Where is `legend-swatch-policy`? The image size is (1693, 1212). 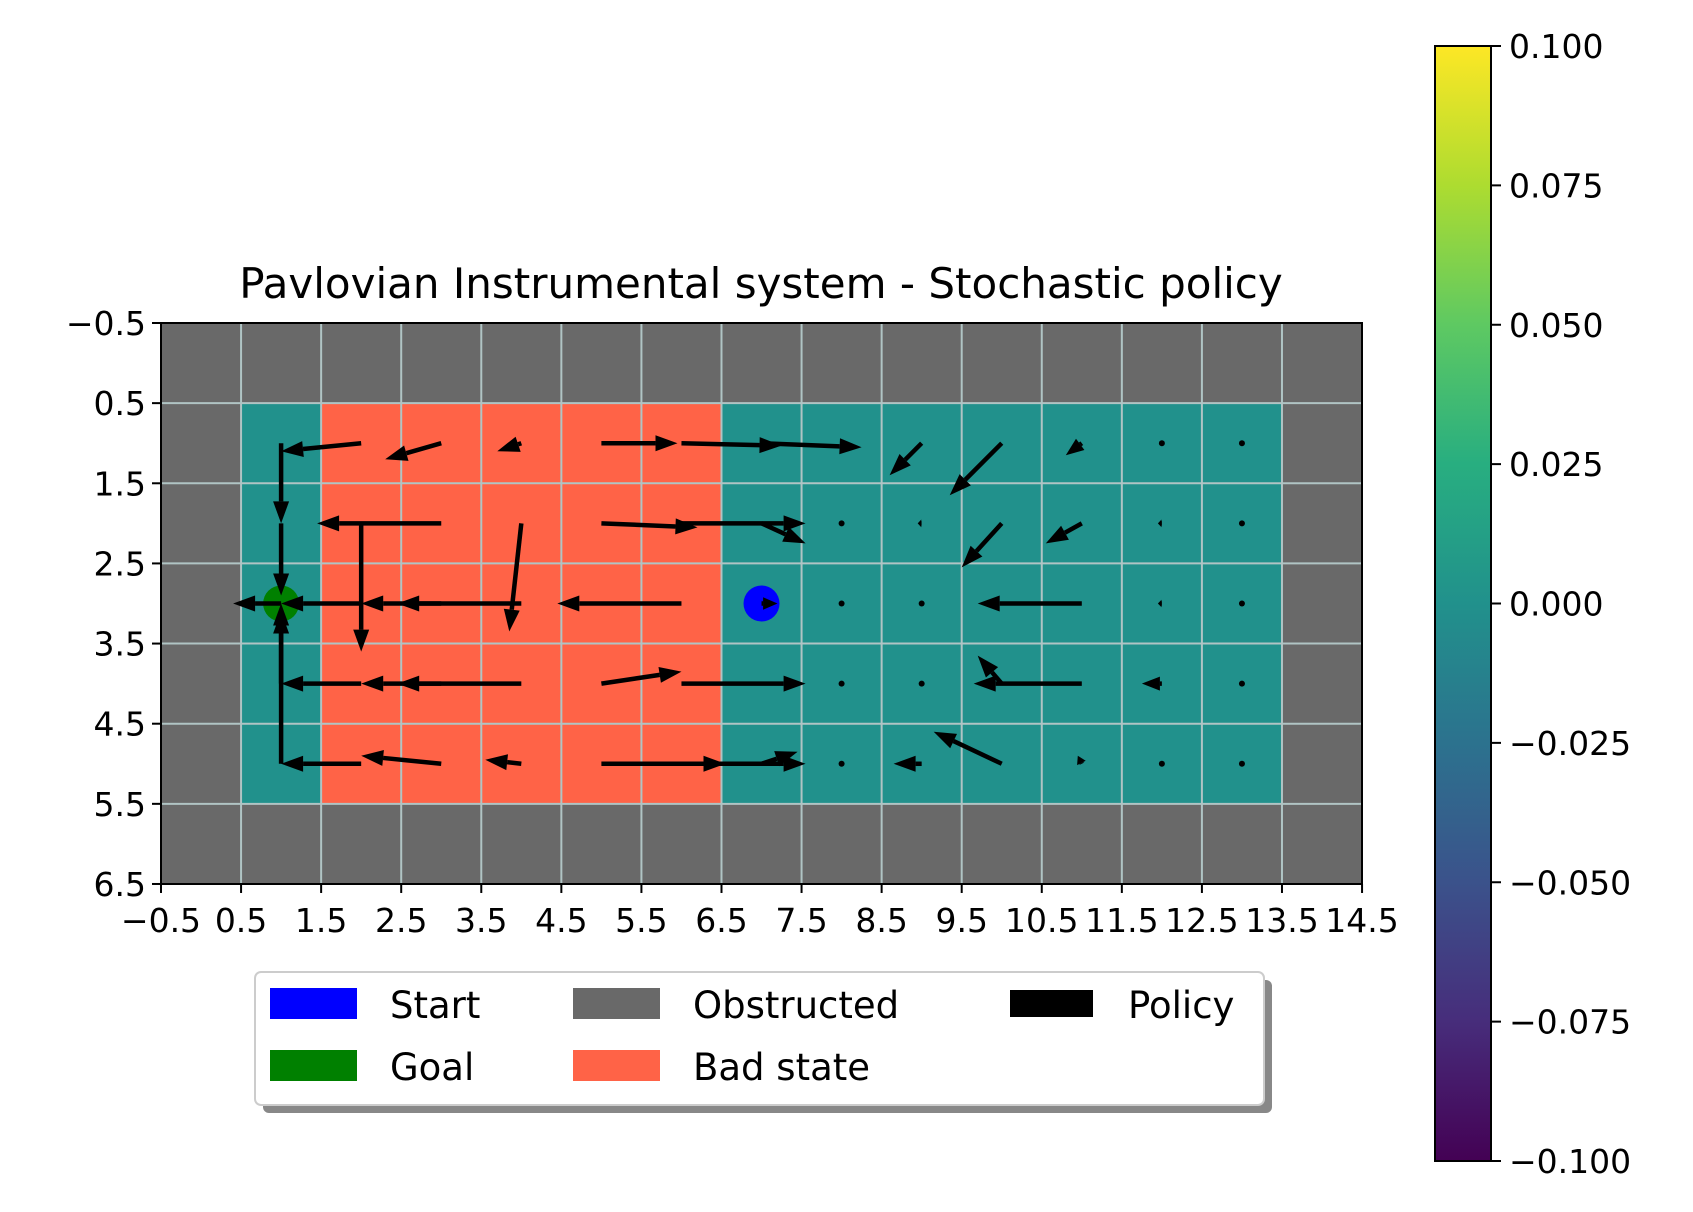 legend-swatch-policy is located at coordinates (1051, 1003).